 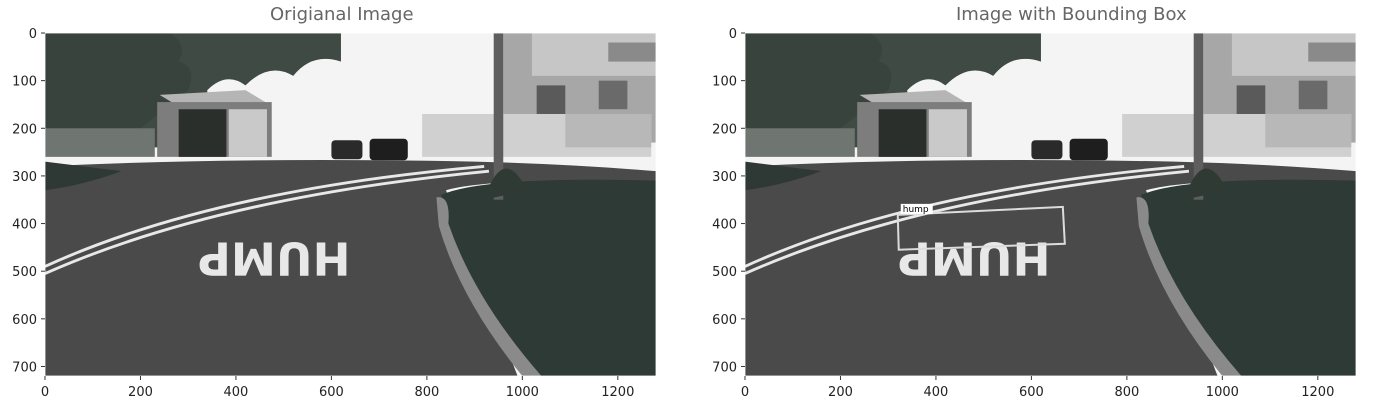 I want to click on original-image-title: Origianal Image, so click(x=342, y=14).